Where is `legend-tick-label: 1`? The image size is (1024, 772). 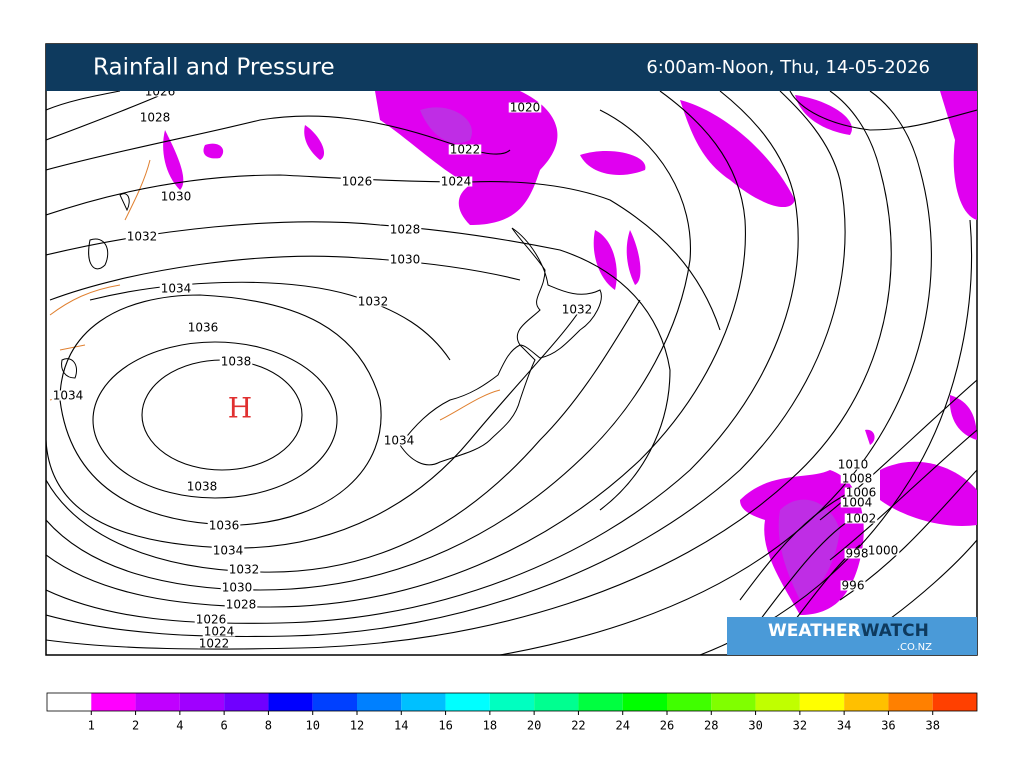 legend-tick-label: 1 is located at coordinates (91, 726).